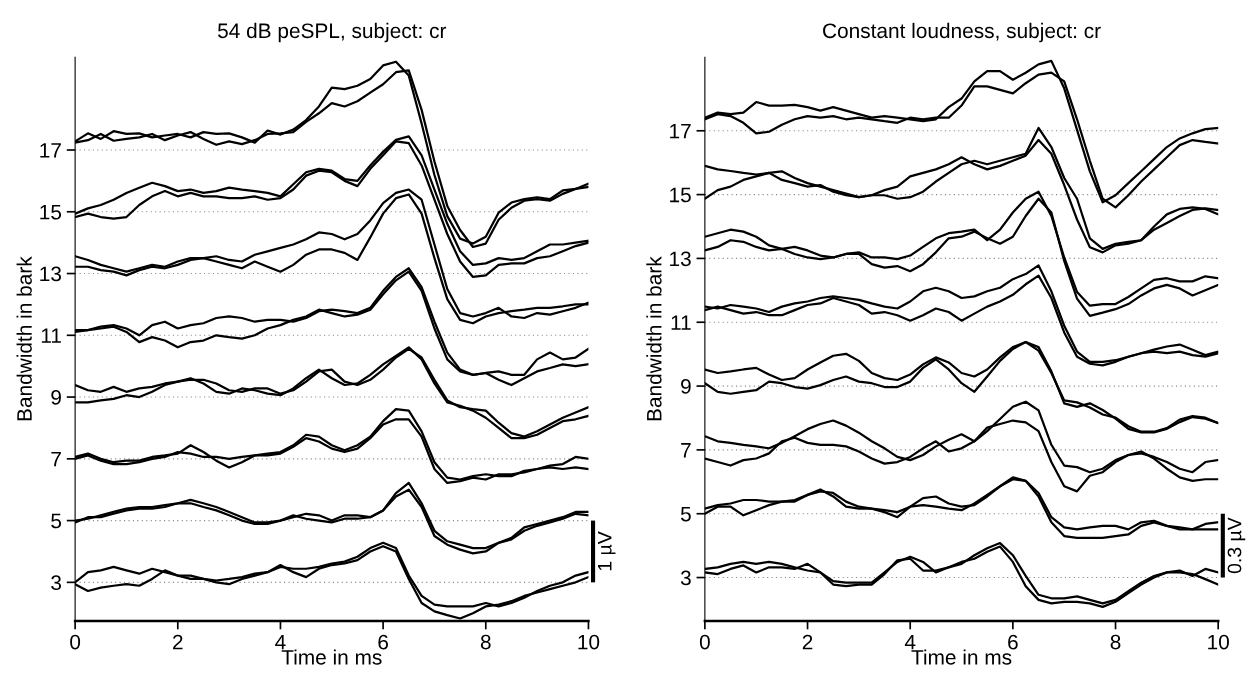 Image resolution: width=1252 pixels, height=679 pixels. Describe the element at coordinates (332, 32) in the screenshot. I see `chart-title: 54 dB peSPL, subject: cr` at that location.